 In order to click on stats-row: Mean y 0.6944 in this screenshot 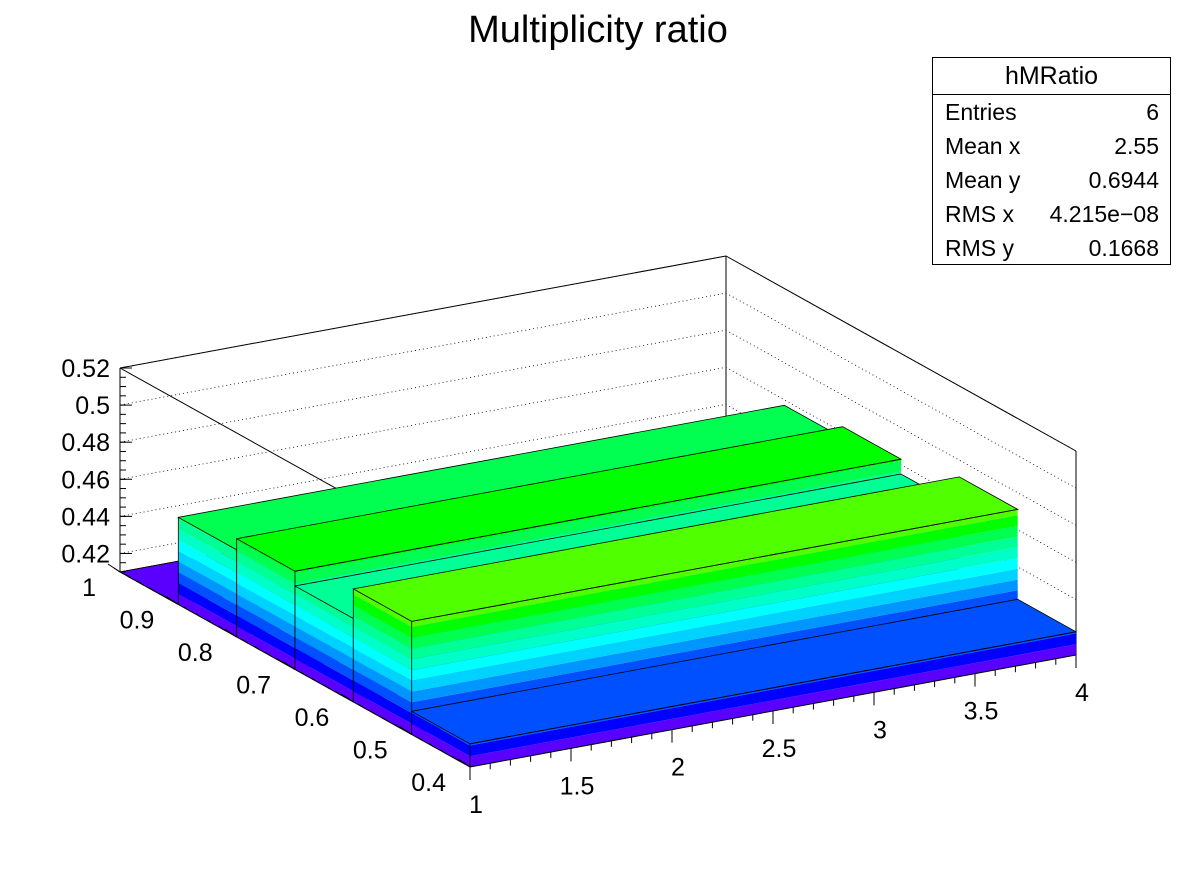, I will do `click(1051, 180)`.